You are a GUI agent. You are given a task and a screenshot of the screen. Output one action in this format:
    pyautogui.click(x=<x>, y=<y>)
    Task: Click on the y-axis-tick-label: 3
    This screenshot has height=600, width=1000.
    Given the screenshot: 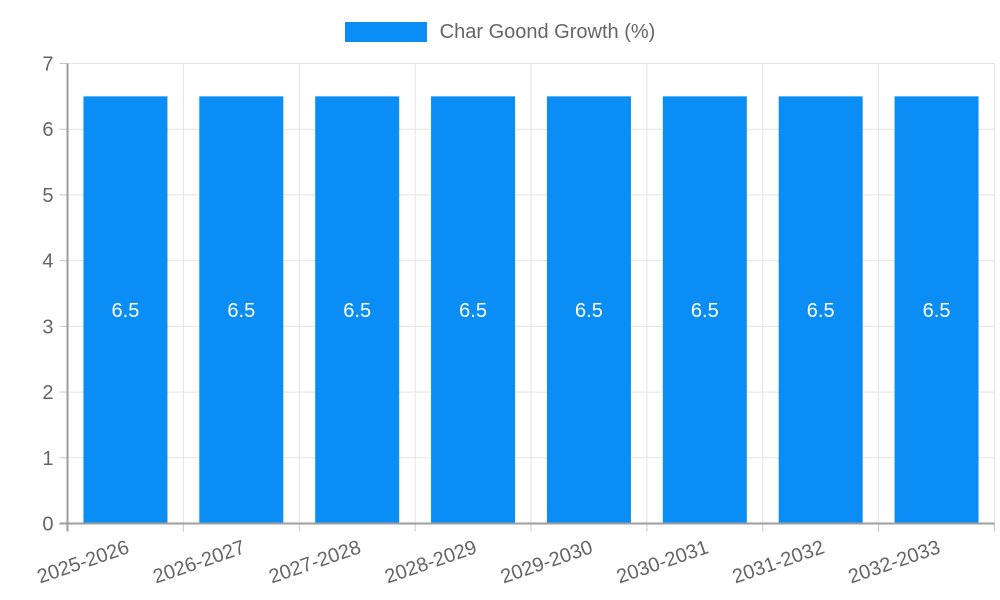 What is the action you would take?
    pyautogui.click(x=47, y=327)
    